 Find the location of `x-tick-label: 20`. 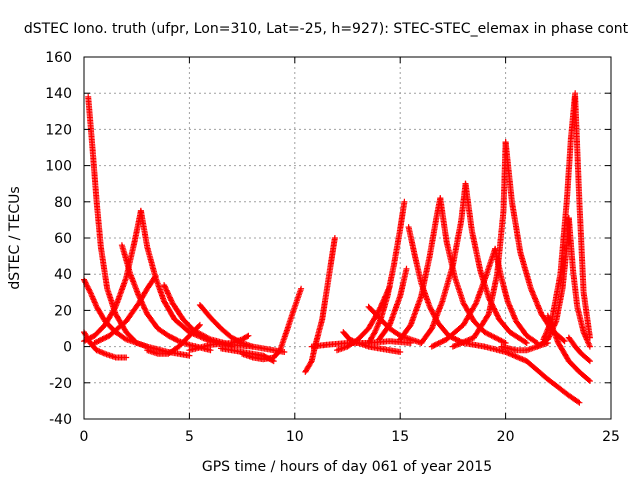

x-tick-label: 20 is located at coordinates (506, 437).